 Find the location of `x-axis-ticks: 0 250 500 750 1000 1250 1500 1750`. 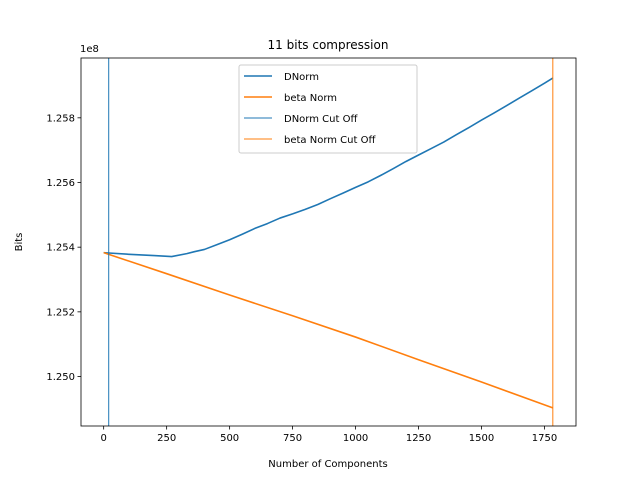

x-axis-ticks: 0 250 500 750 1000 1250 1500 1750 is located at coordinates (328, 435).